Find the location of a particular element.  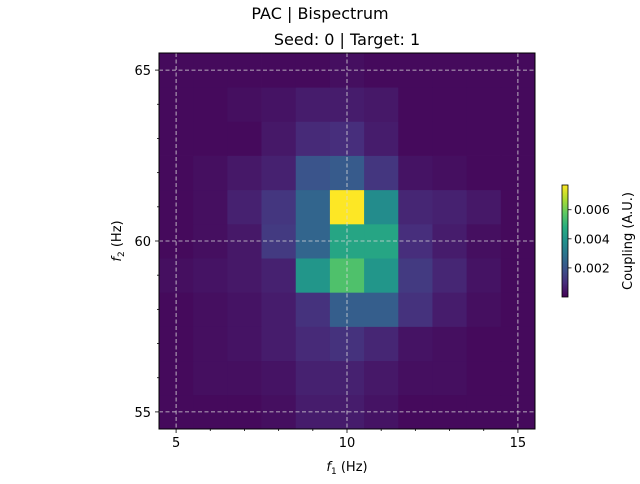

x-axis-label-sub: 1 is located at coordinates (334, 472).